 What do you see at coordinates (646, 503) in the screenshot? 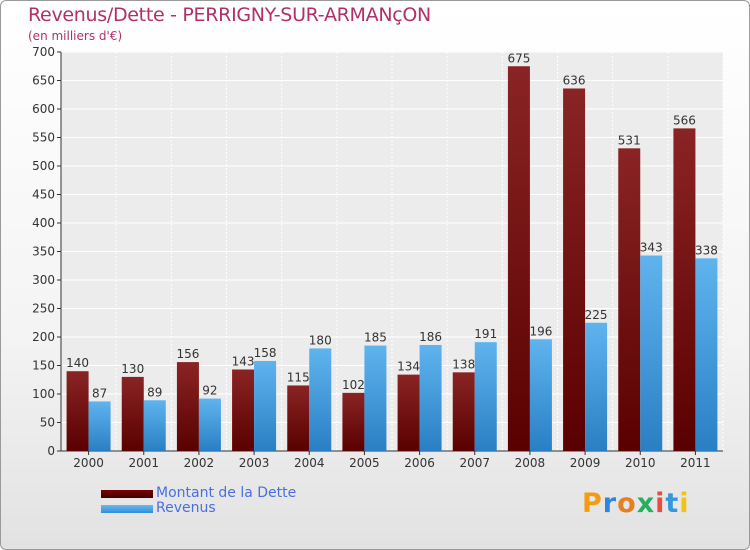
I see `logo-letter: x` at bounding box center [646, 503].